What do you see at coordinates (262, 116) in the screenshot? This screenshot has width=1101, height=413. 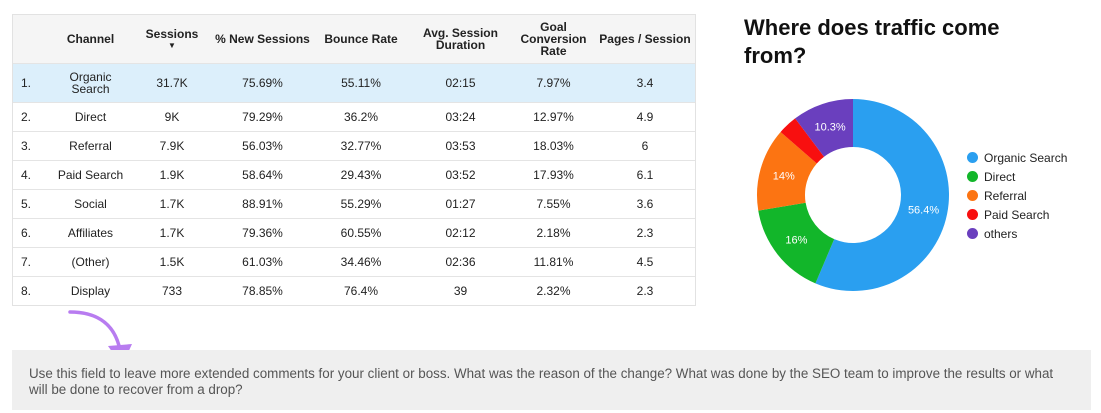 I see `cell-new-sessions: 79.29%` at bounding box center [262, 116].